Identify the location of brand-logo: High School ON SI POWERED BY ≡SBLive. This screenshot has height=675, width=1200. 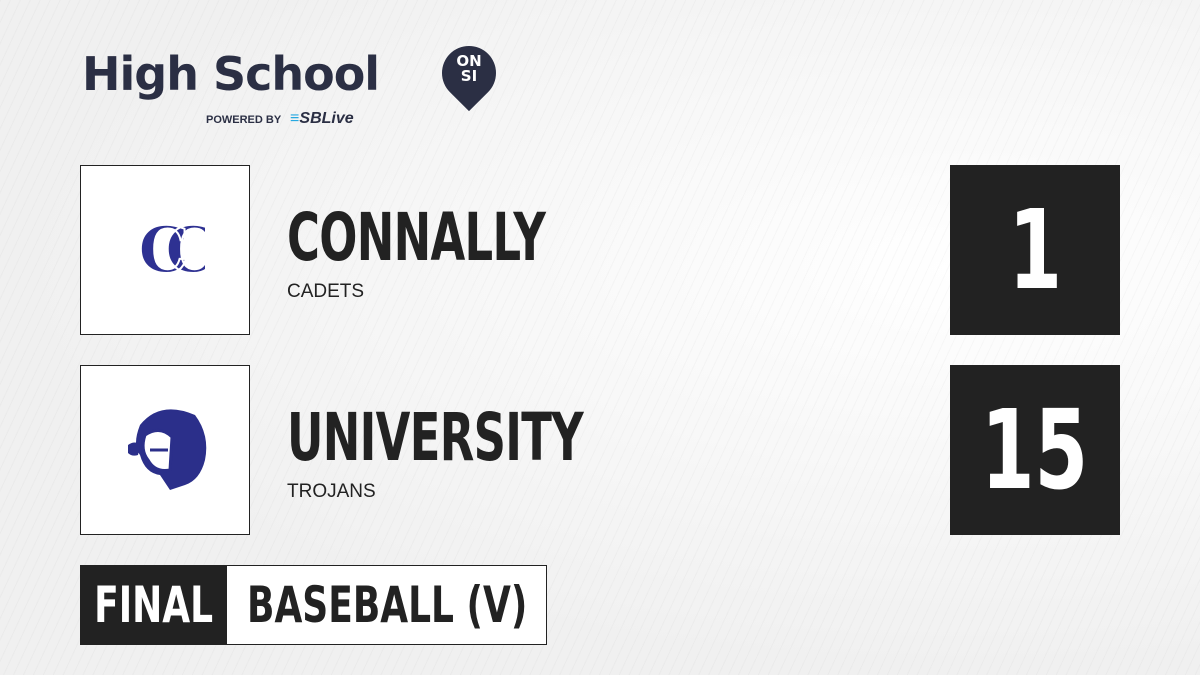
(295, 80).